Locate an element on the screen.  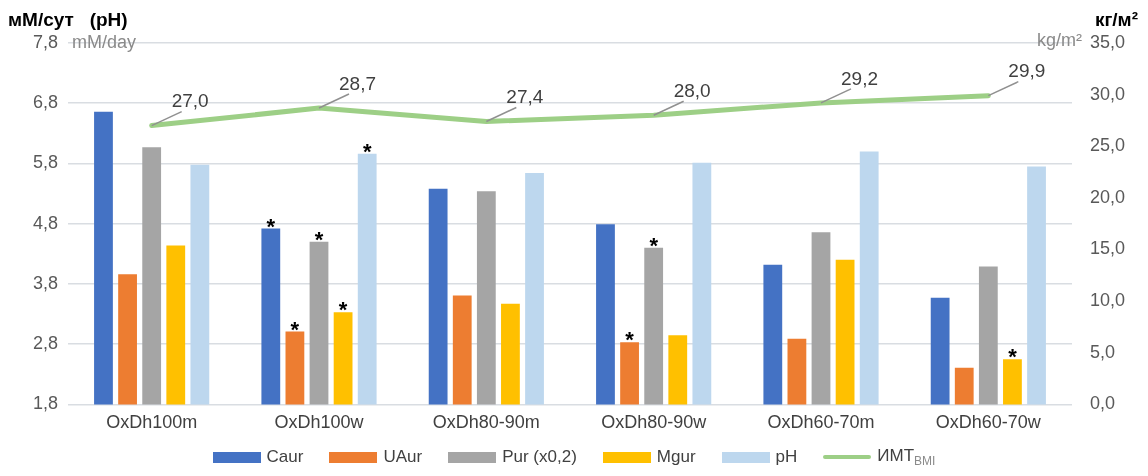
y-tick-label: 5,8 is located at coordinates (45, 162).